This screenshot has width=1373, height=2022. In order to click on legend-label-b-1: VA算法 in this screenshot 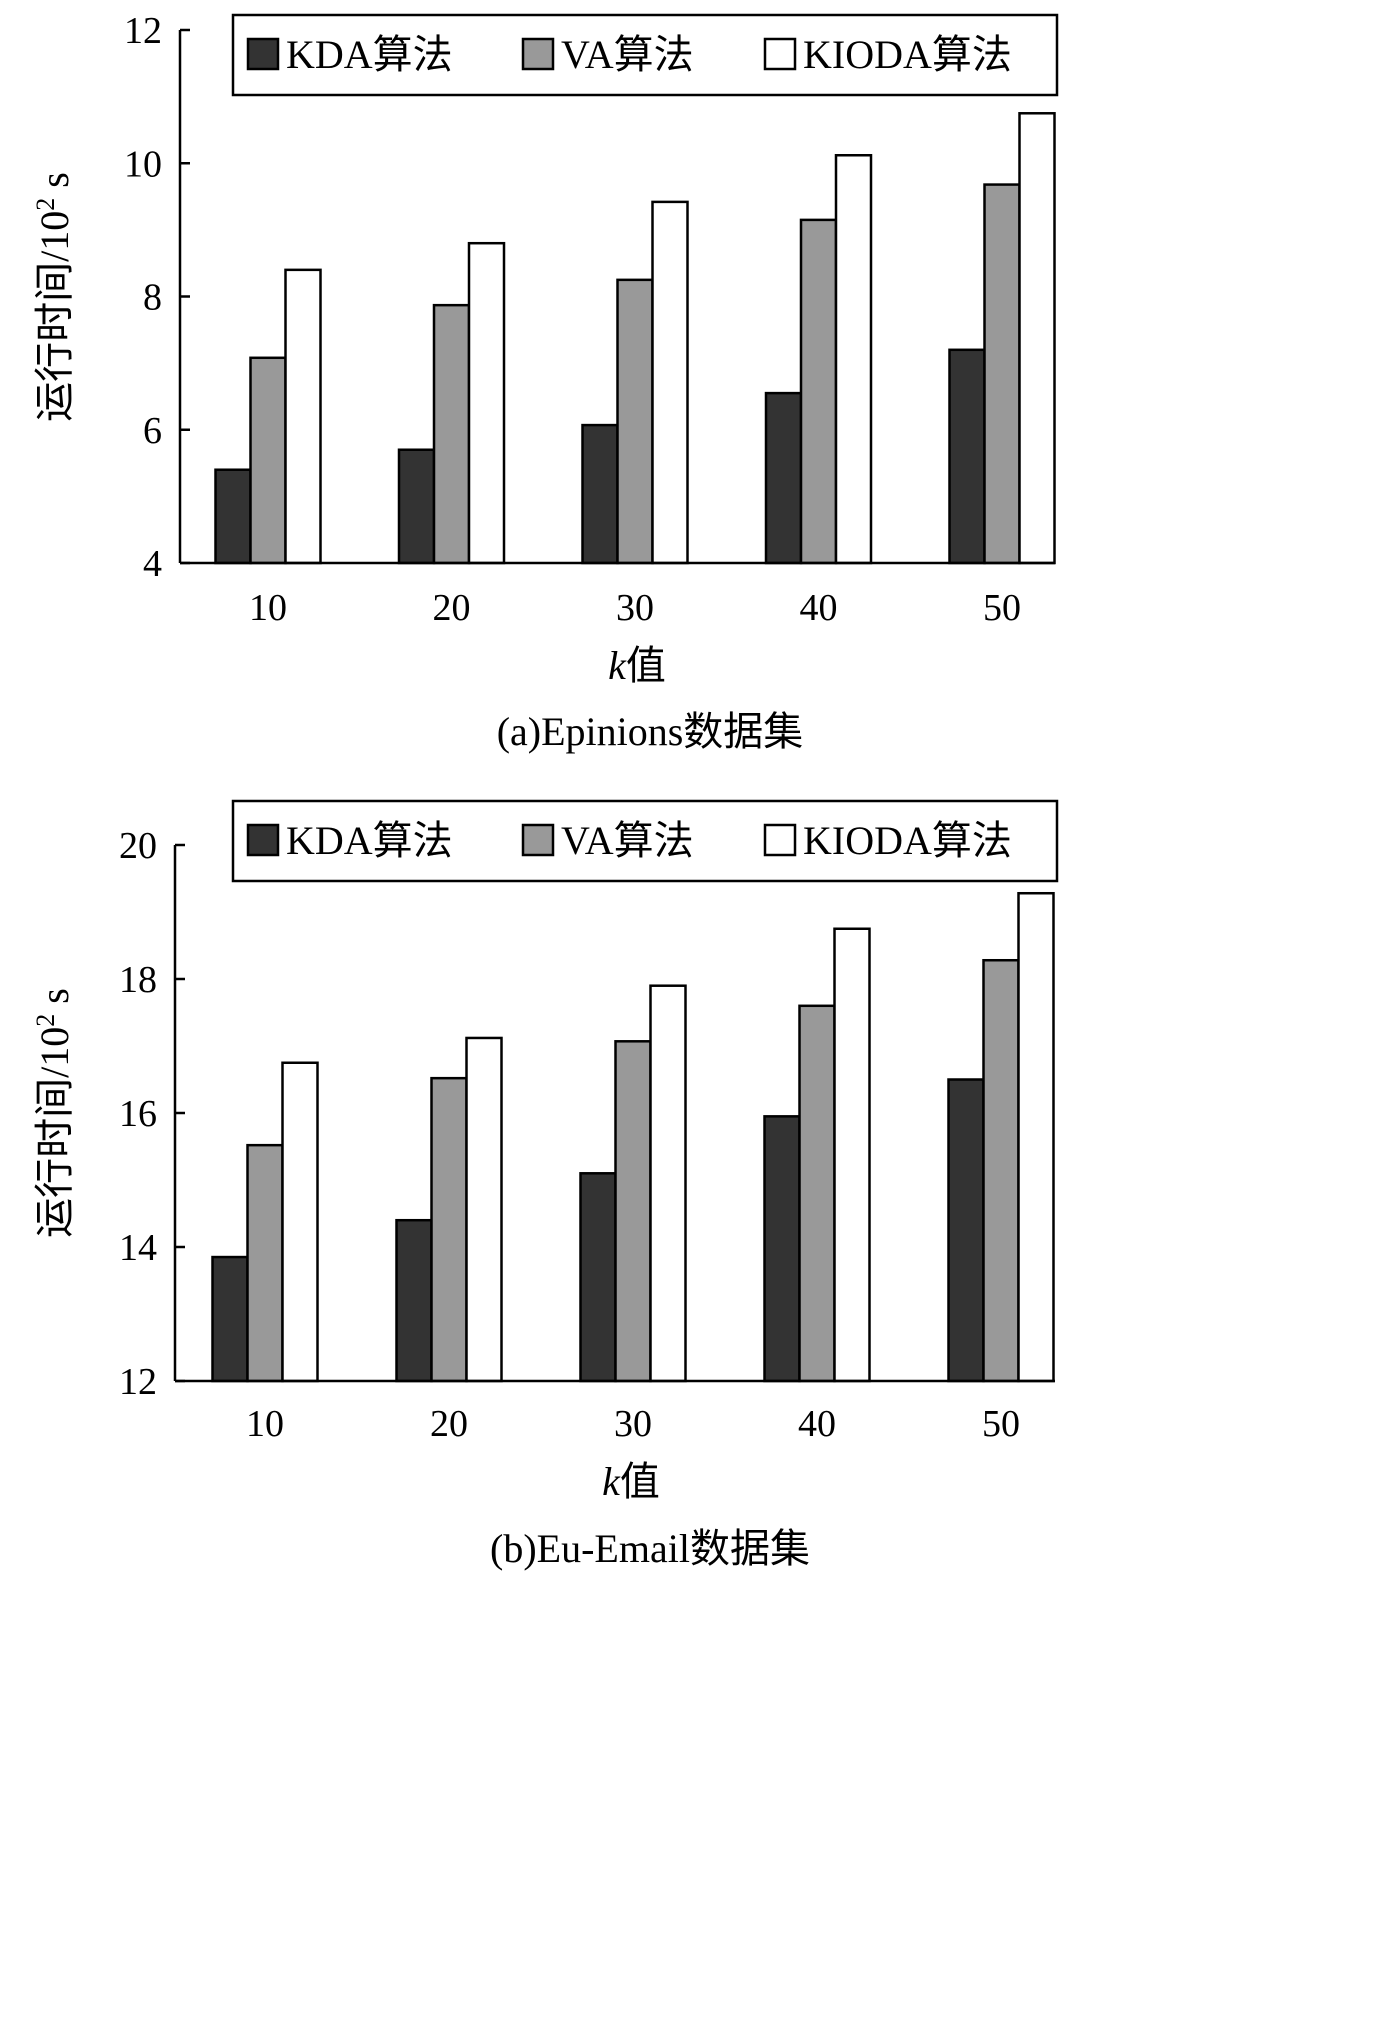, I will do `click(627, 840)`.